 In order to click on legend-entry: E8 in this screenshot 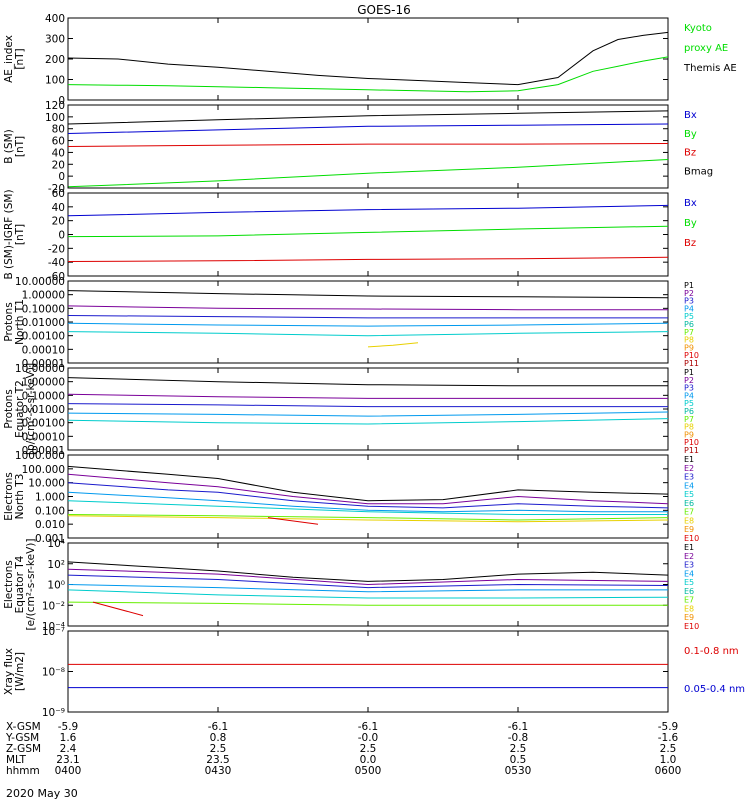, I will do `click(689, 608)`.